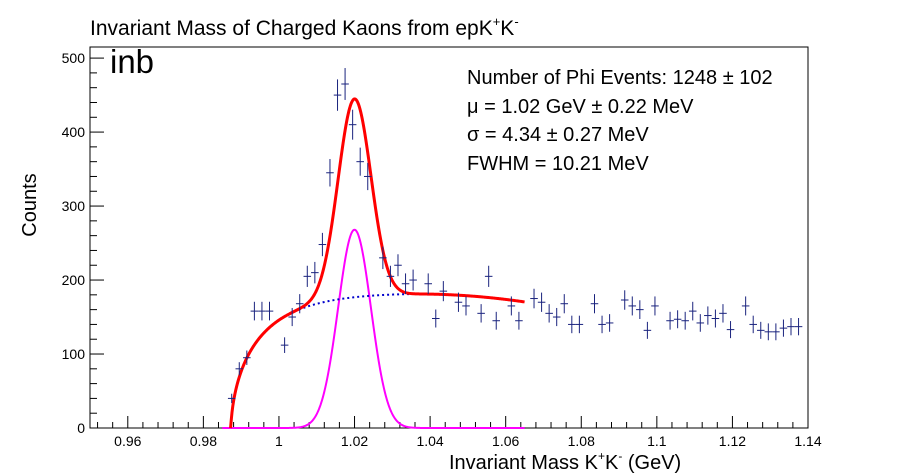 Image resolution: width=898 pixels, height=476 pixels. What do you see at coordinates (524, 463) in the screenshot?
I see `x-axis-label-main: Invariant Mass K` at bounding box center [524, 463].